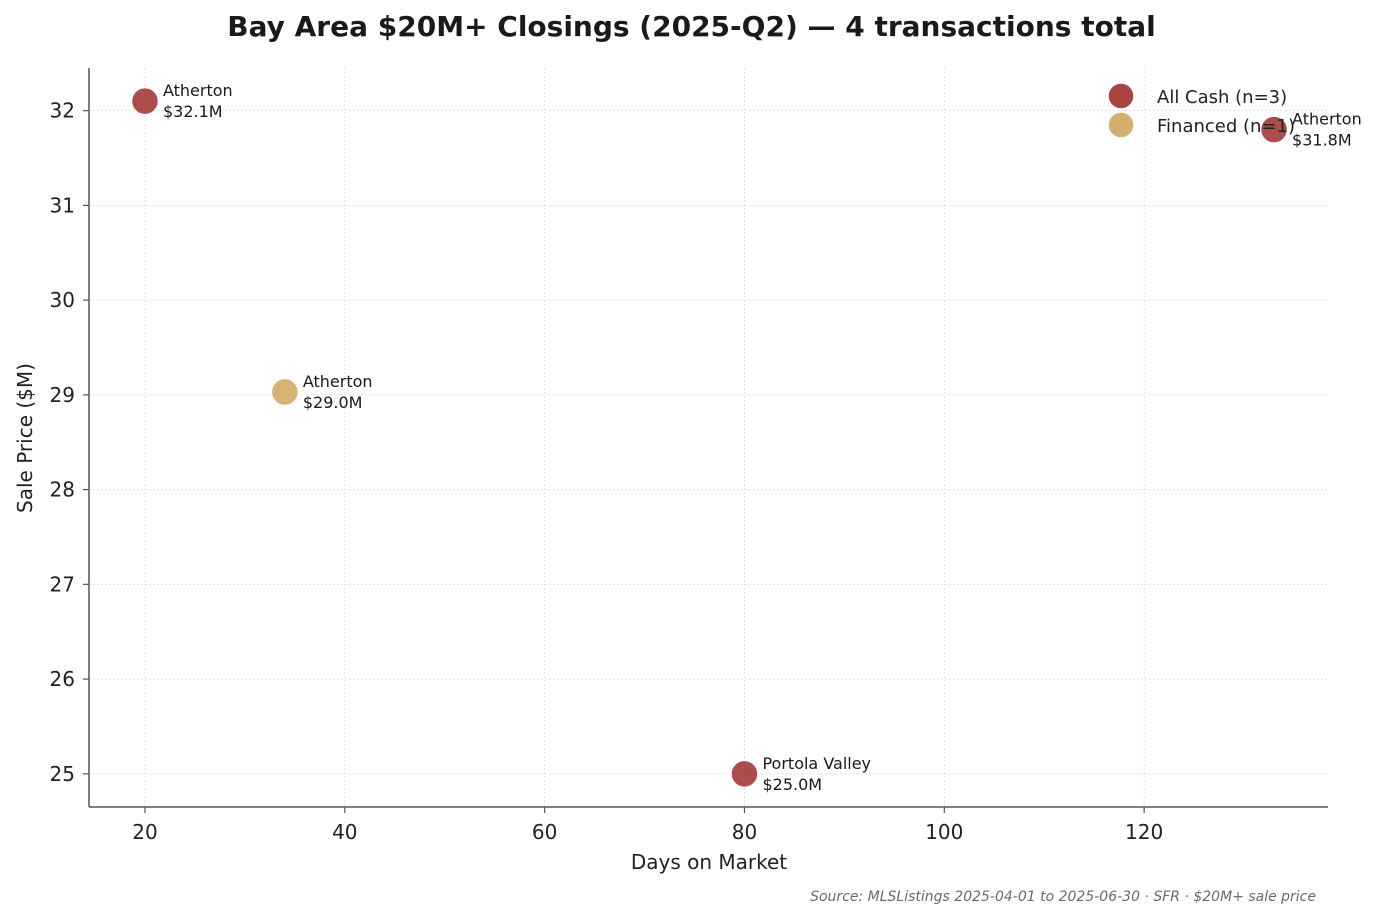  Describe the element at coordinates (816, 763) in the screenshot. I see `point-city-label: Portola Valley` at that location.